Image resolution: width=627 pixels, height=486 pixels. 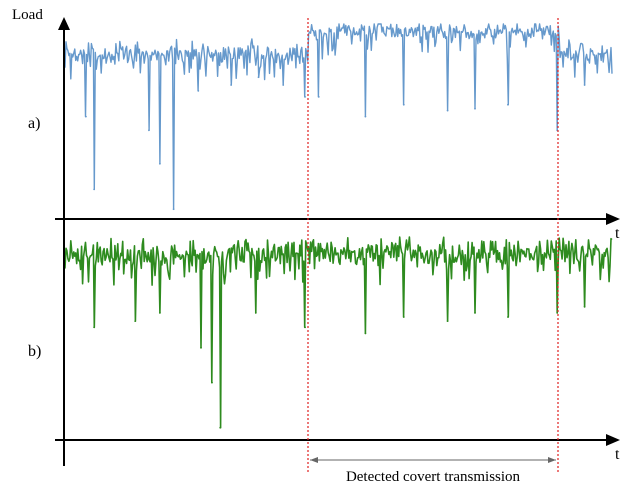 I want to click on x-axis-b-arrowhead, so click(x=613, y=440).